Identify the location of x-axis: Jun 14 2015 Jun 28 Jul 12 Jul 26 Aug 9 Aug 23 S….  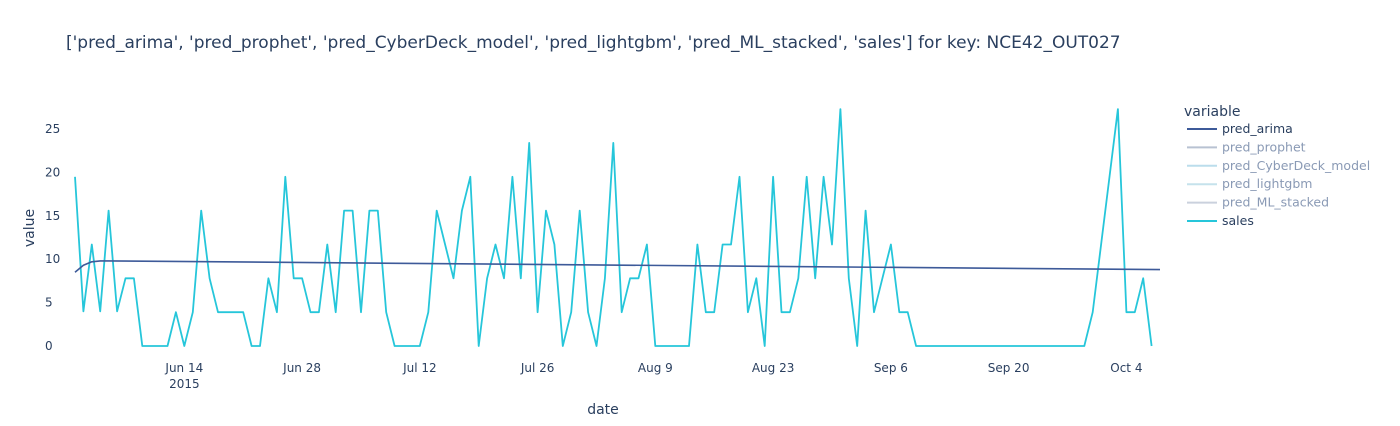
(653, 376).